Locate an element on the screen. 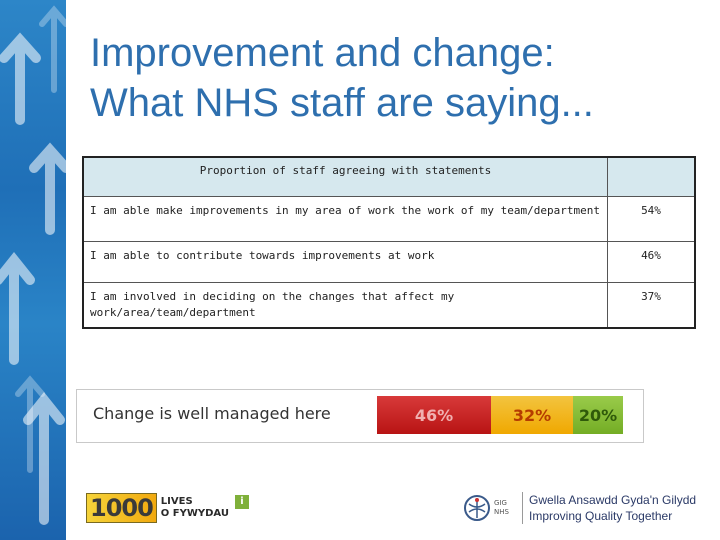  slide-title-line-1: Improvement and change: is located at coordinates (322, 53).